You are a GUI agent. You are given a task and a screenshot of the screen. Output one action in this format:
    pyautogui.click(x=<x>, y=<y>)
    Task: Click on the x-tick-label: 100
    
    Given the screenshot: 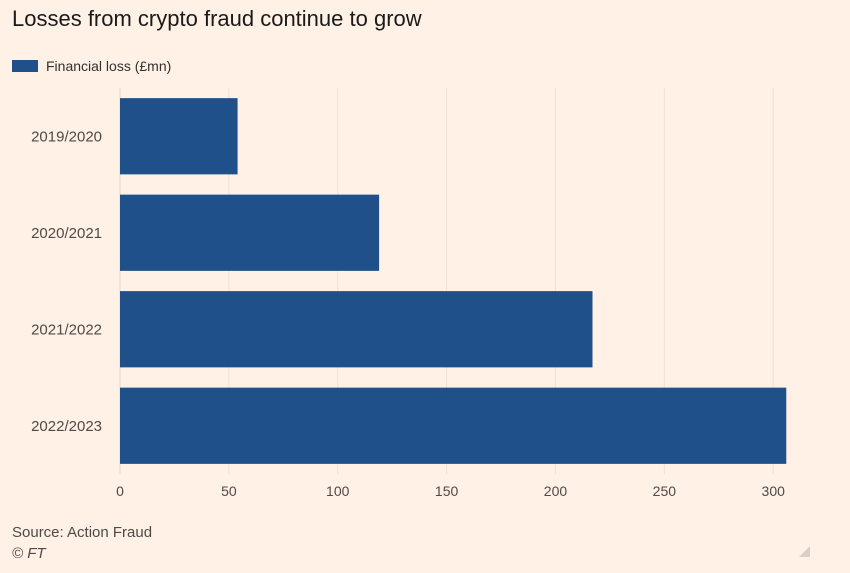 What is the action you would take?
    pyautogui.click(x=338, y=491)
    